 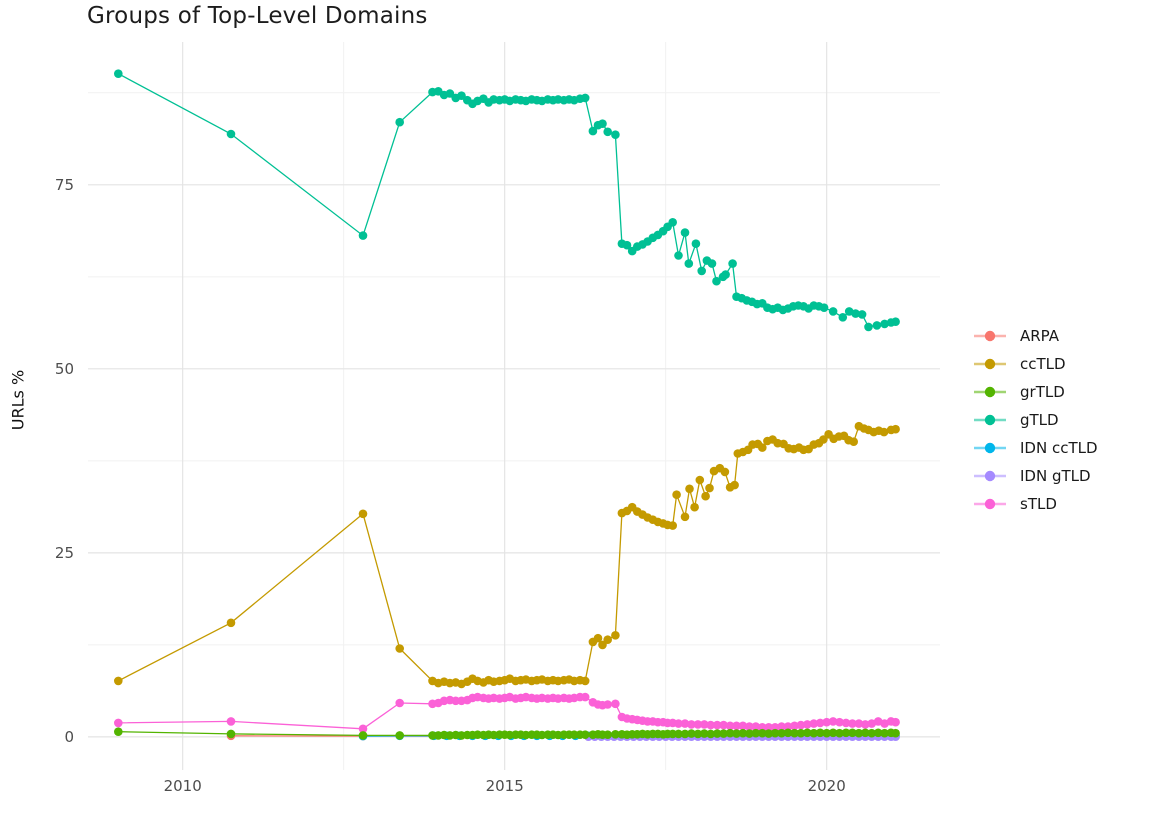 I want to click on x-tick-label: 2015, so click(x=505, y=786).